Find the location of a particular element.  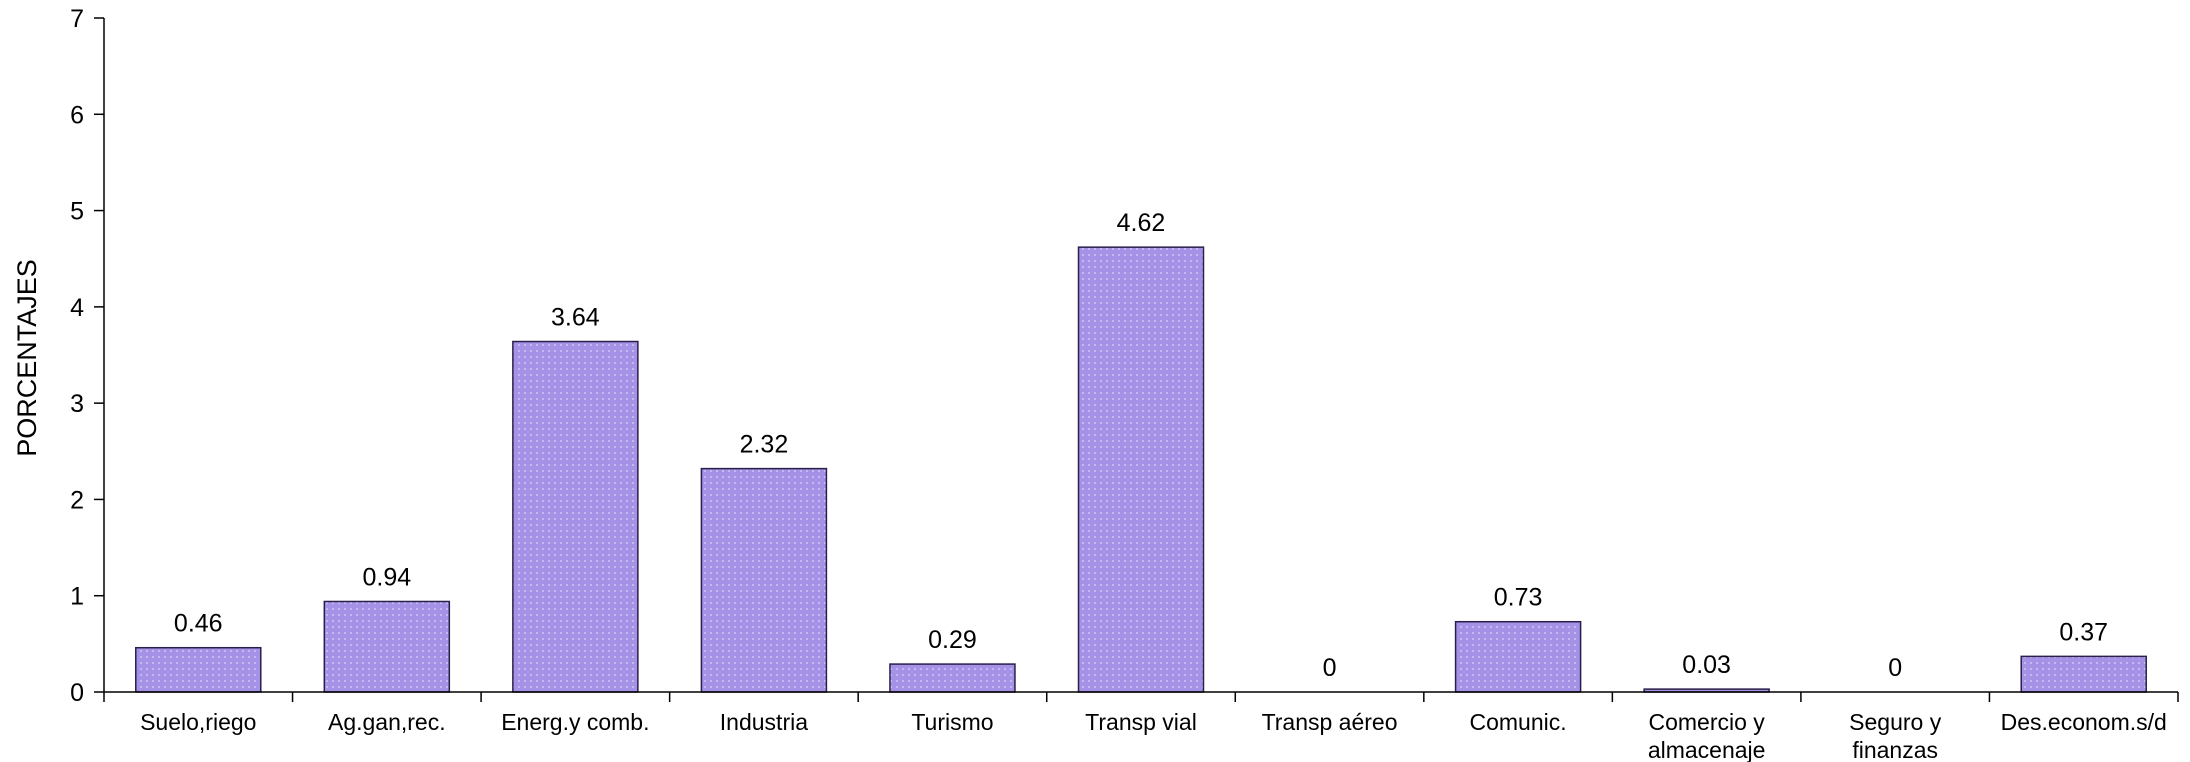

category-label: Suelo,riego is located at coordinates (198, 722).